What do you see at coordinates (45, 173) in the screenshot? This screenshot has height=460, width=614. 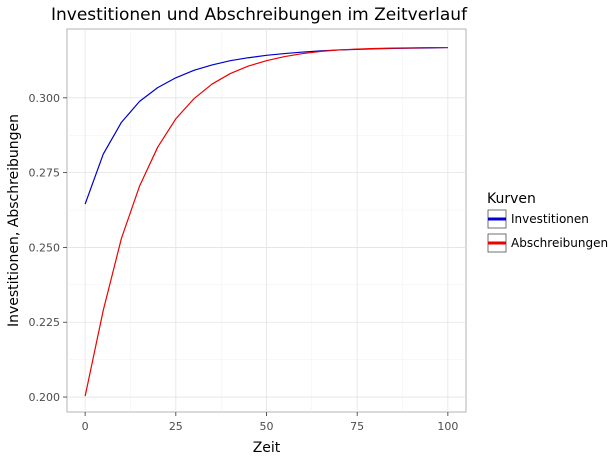 I see `y-tick-label: 0.275` at bounding box center [45, 173].